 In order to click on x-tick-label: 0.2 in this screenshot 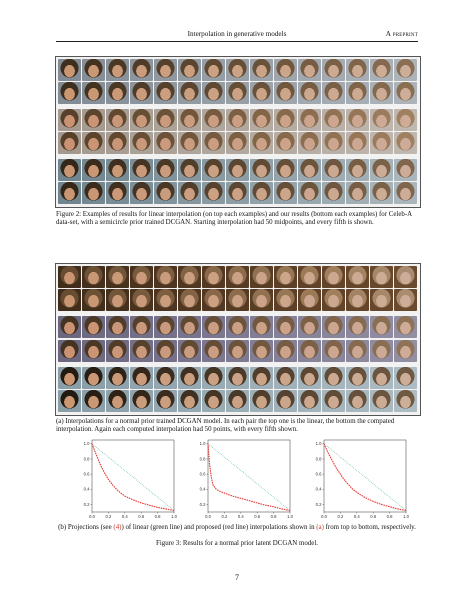, I will do `click(340, 516)`.